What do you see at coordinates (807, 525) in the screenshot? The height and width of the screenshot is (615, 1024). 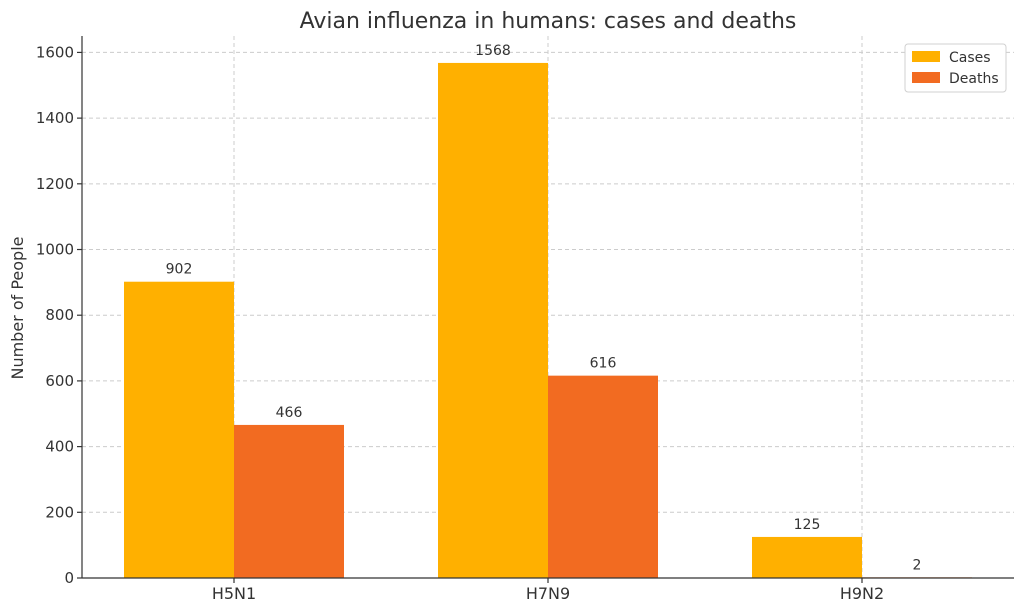 I see `value-label: 125` at bounding box center [807, 525].